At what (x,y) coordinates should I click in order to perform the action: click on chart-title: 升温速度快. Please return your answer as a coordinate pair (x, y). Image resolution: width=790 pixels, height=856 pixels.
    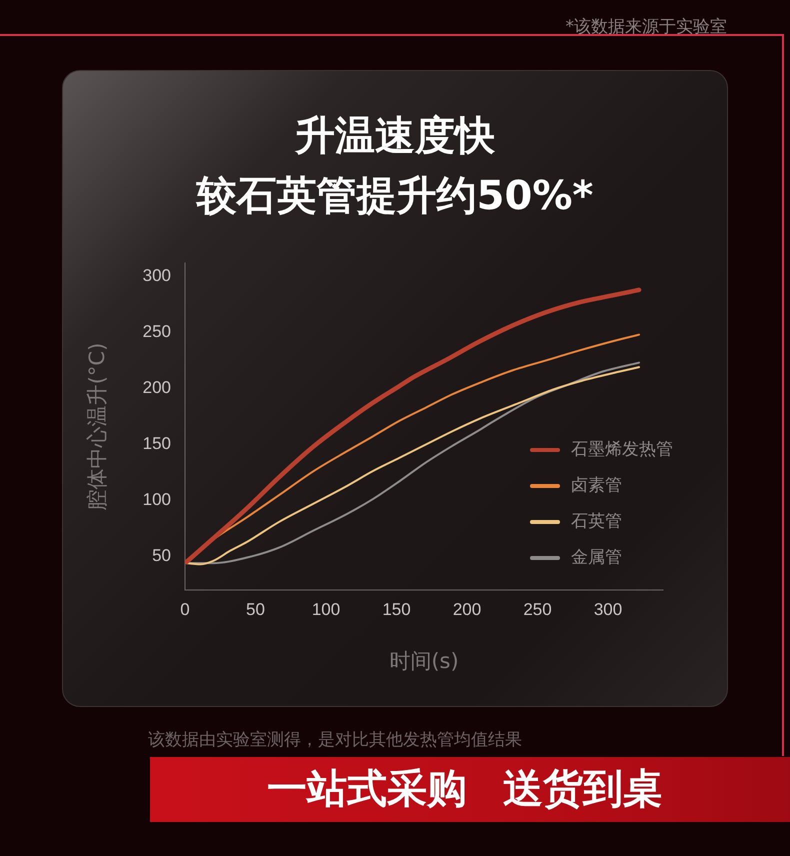
    Looking at the image, I should click on (395, 136).